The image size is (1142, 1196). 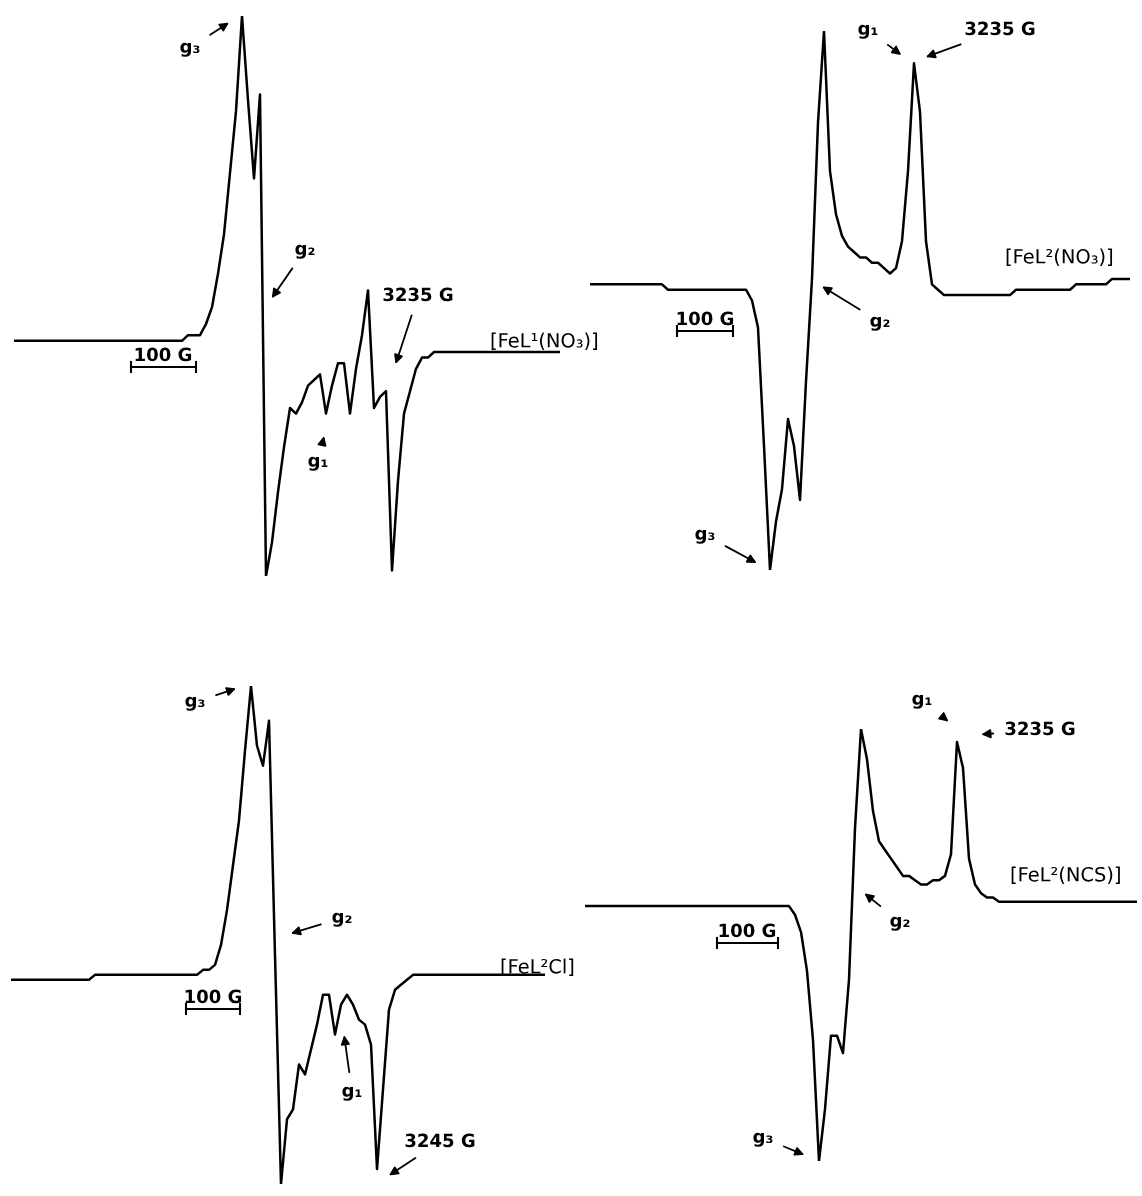 What do you see at coordinates (1059, 257) in the screenshot?
I see `series-label: [FeL²(NO₃)]` at bounding box center [1059, 257].